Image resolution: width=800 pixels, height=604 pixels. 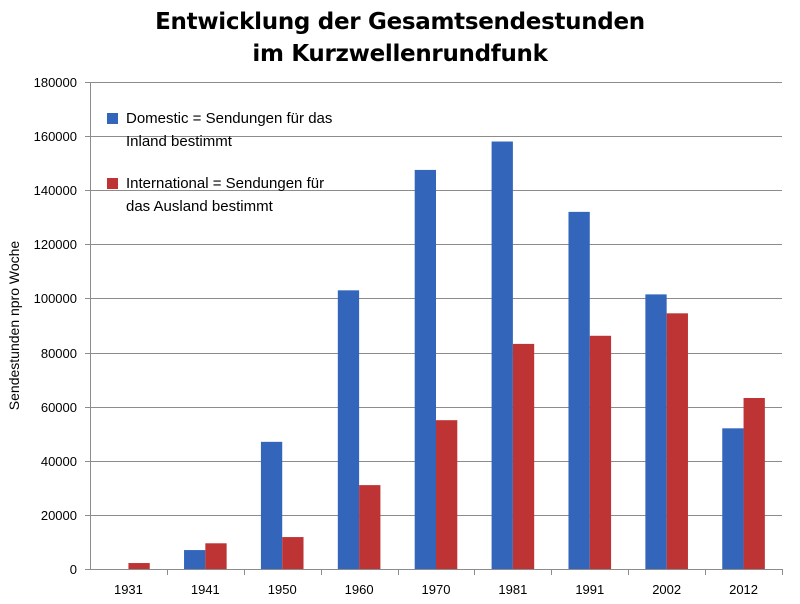 What do you see at coordinates (128, 589) in the screenshot?
I see `x-tick-label: 1931` at bounding box center [128, 589].